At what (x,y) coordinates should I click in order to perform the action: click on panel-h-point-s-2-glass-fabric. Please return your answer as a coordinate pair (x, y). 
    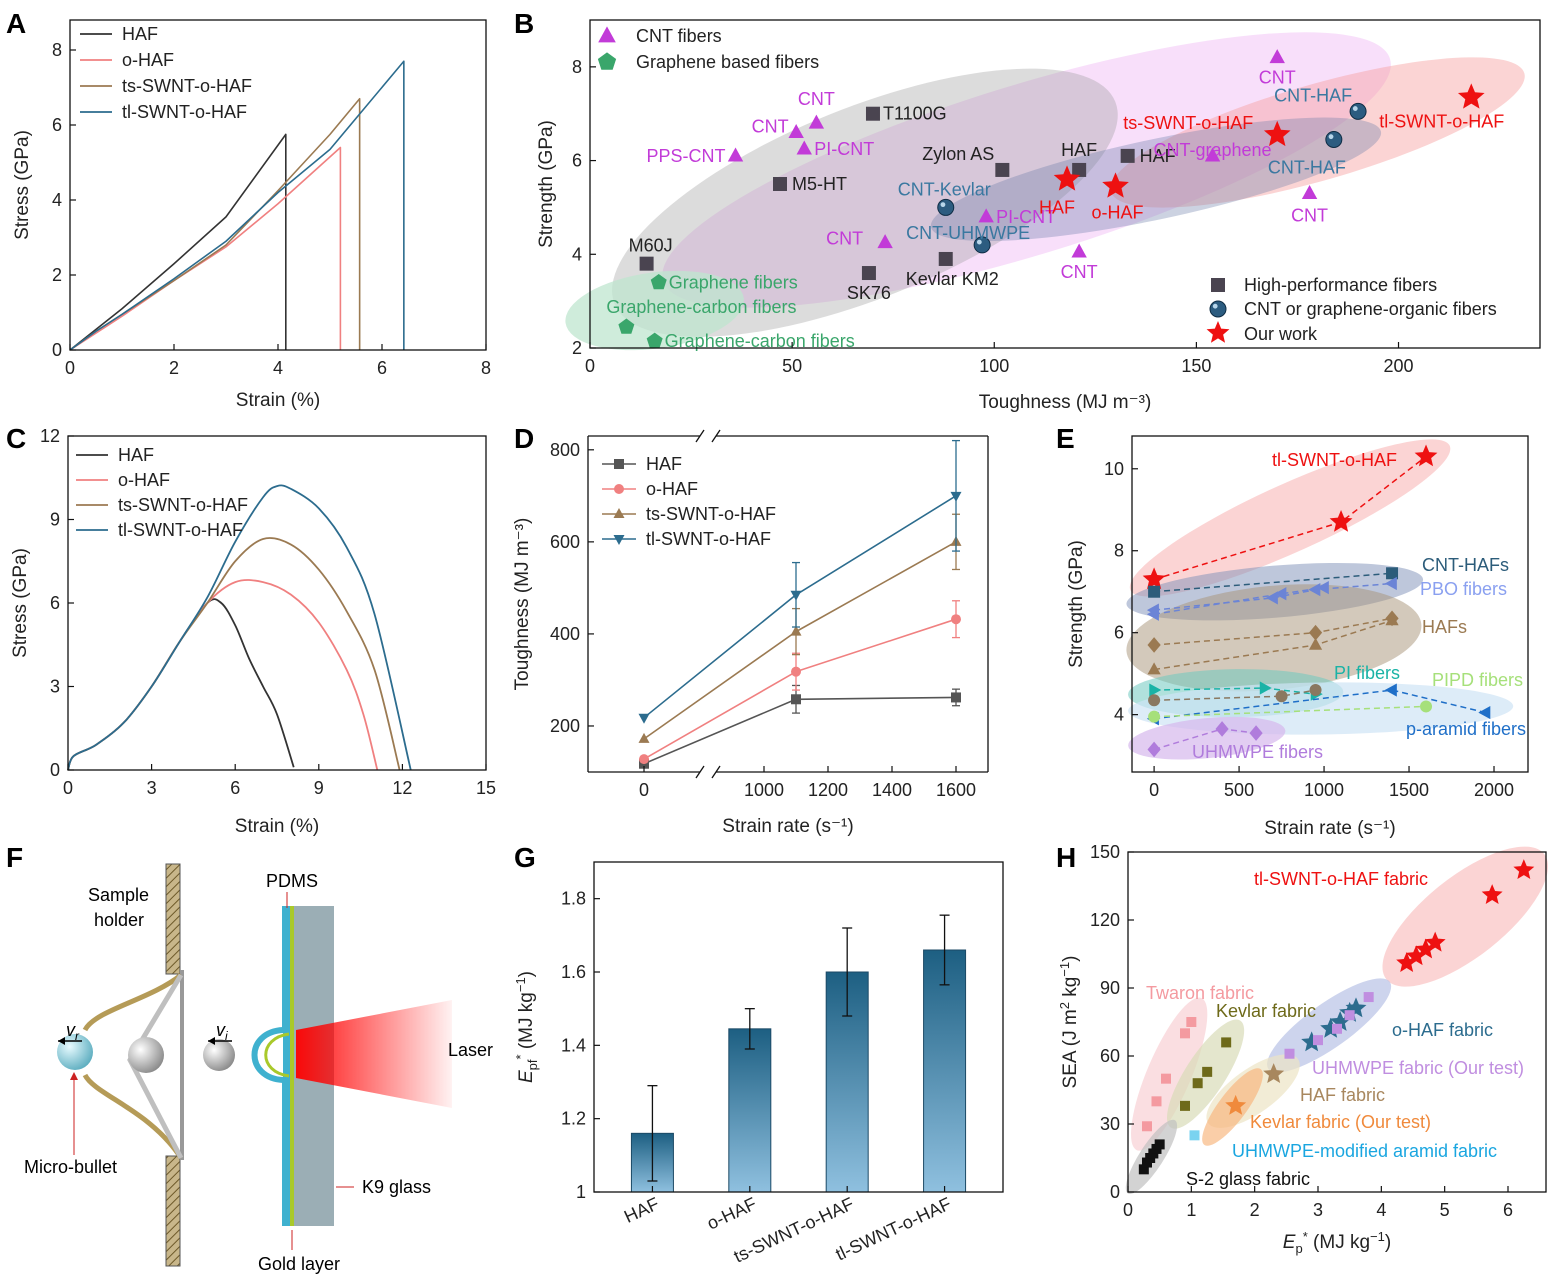
    Looking at the image, I should click on (1143, 1169).